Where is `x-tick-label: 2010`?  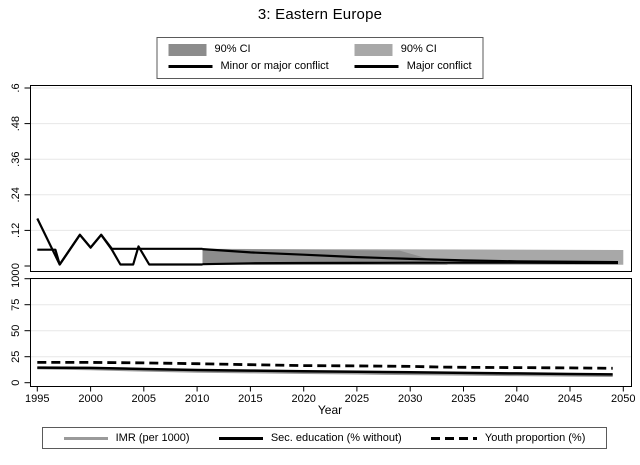 x-tick-label: 2010 is located at coordinates (197, 399).